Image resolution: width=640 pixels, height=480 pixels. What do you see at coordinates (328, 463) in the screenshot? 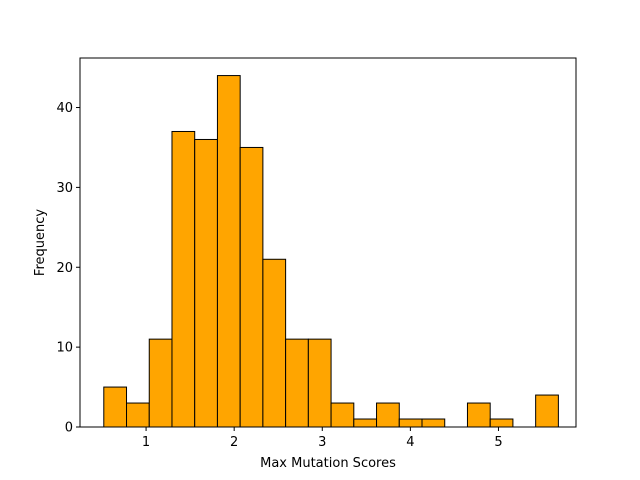
I see `x-axis-label: Max Mutation Scores` at bounding box center [328, 463].